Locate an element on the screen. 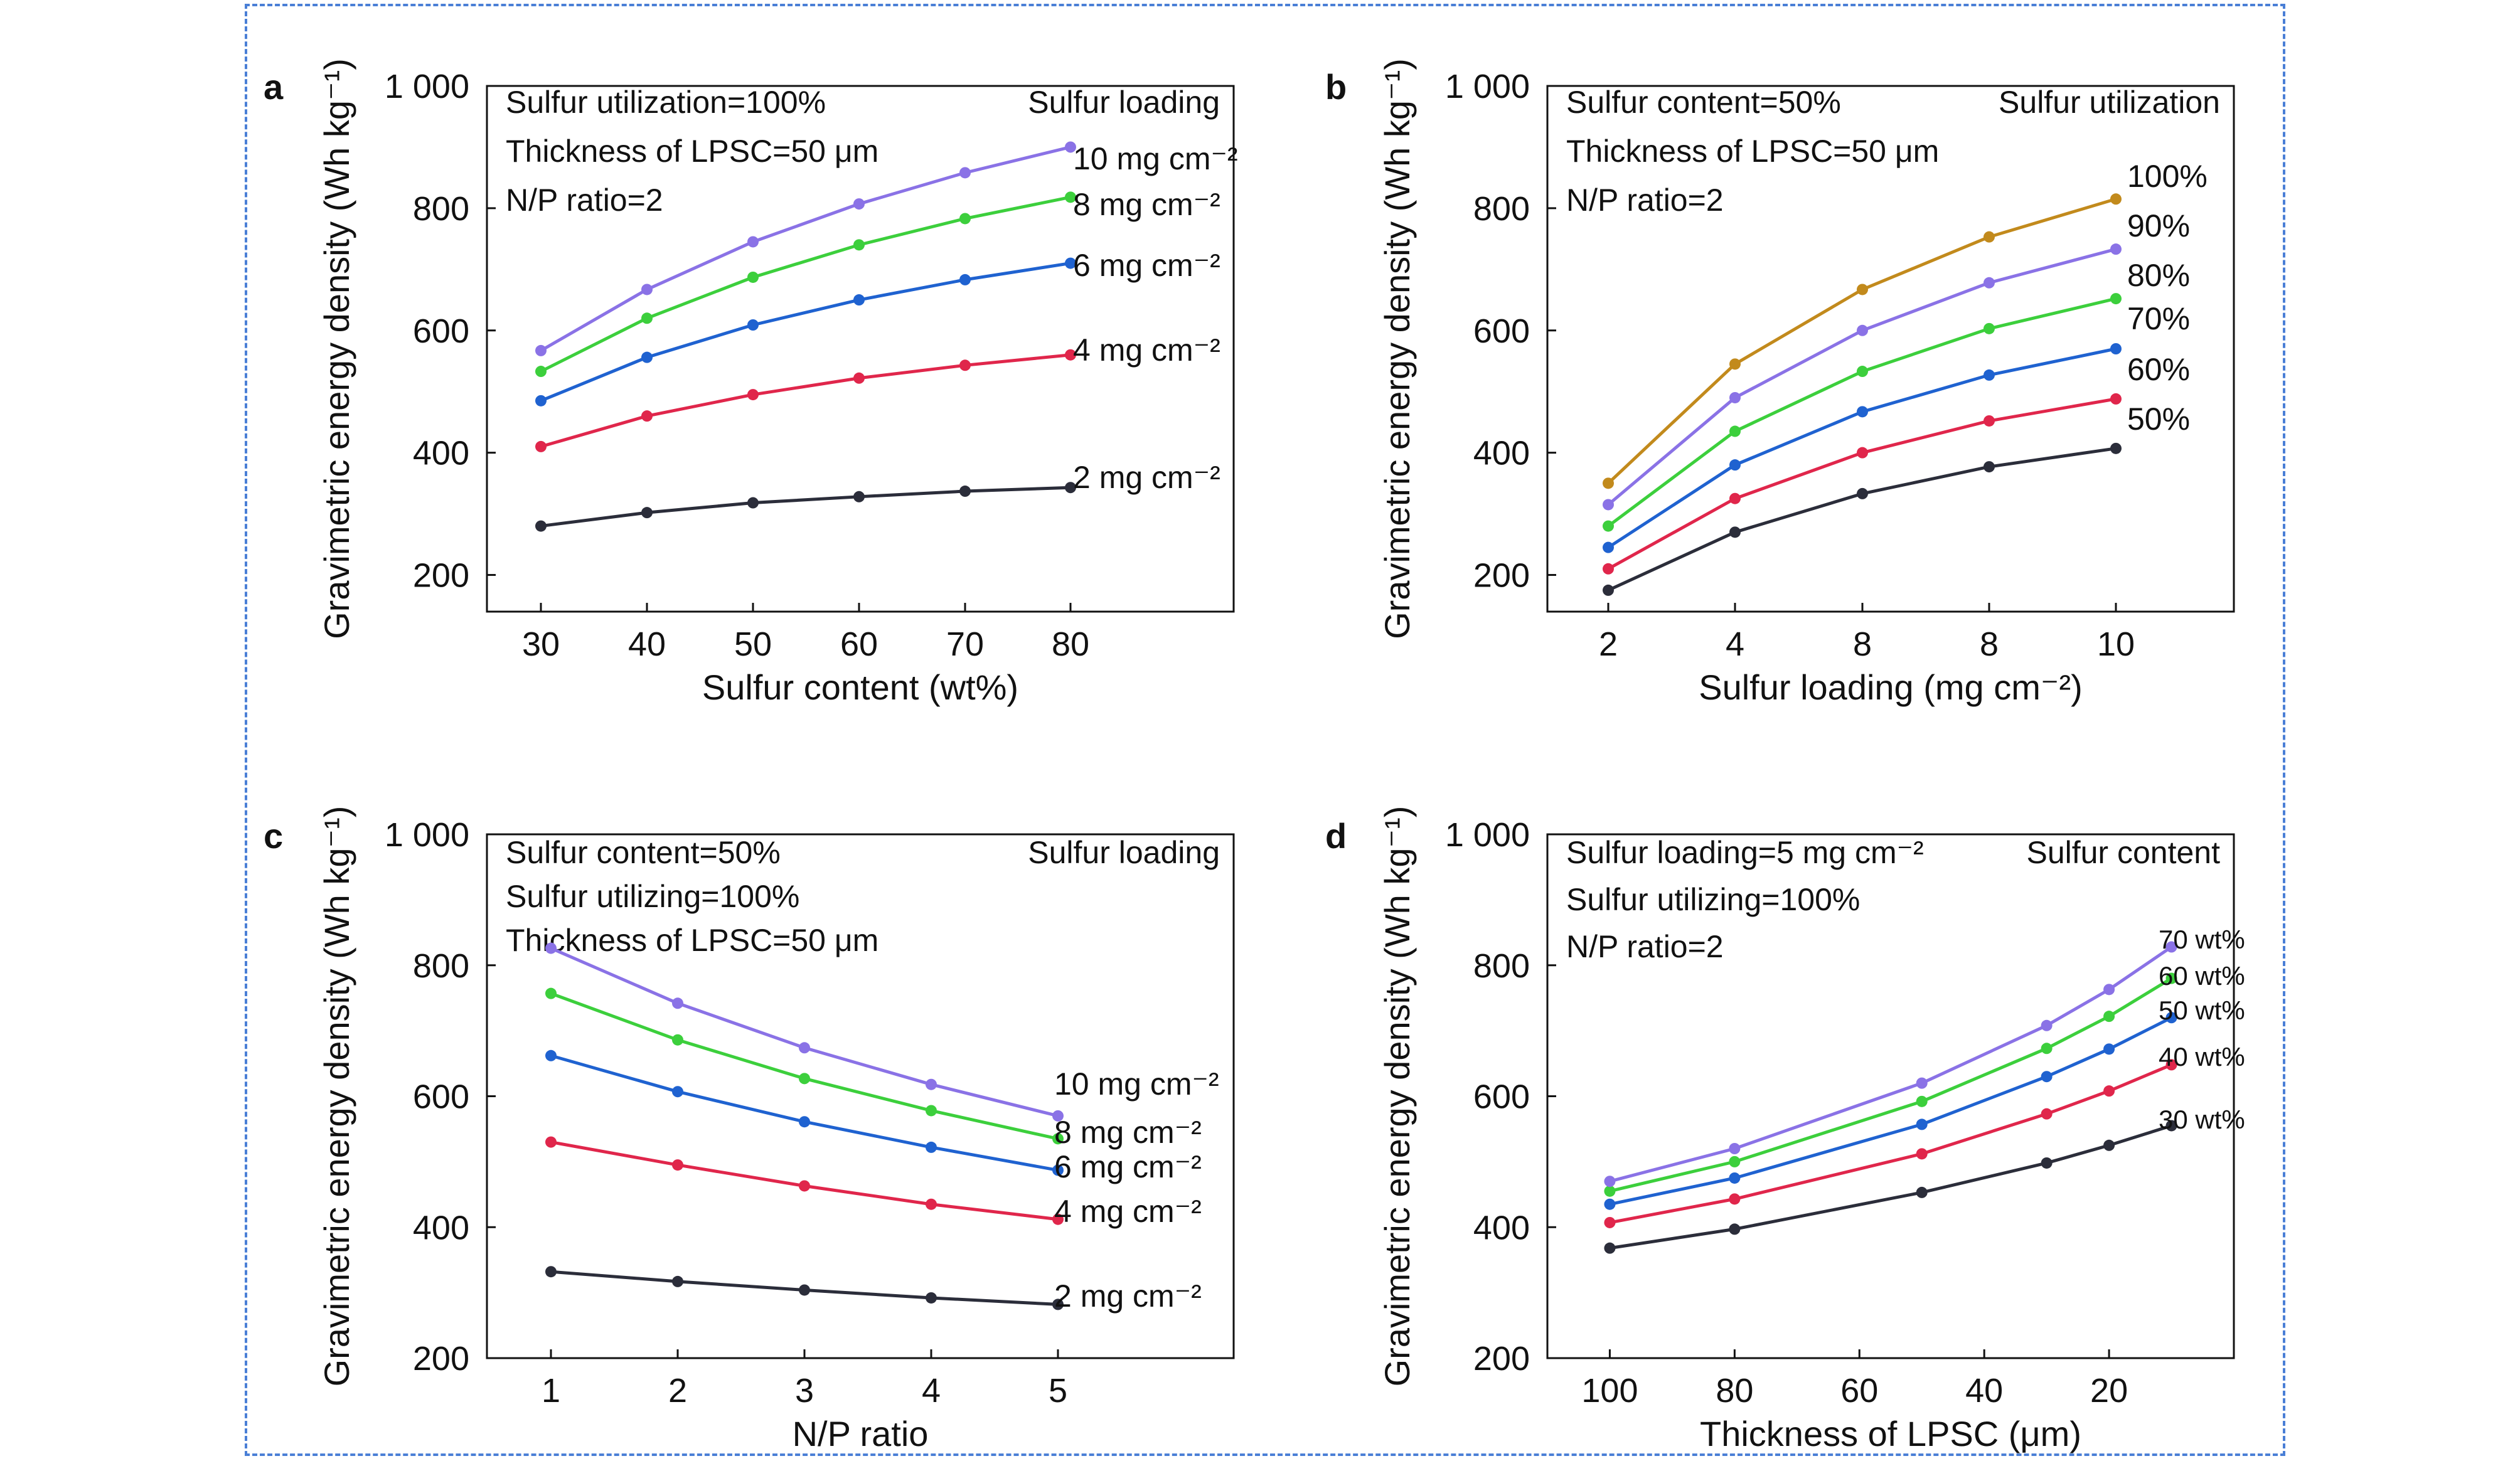 This screenshot has height=1461, width=2520. x-axis-label: Sulfur content (wt%) is located at coordinates (860, 687).